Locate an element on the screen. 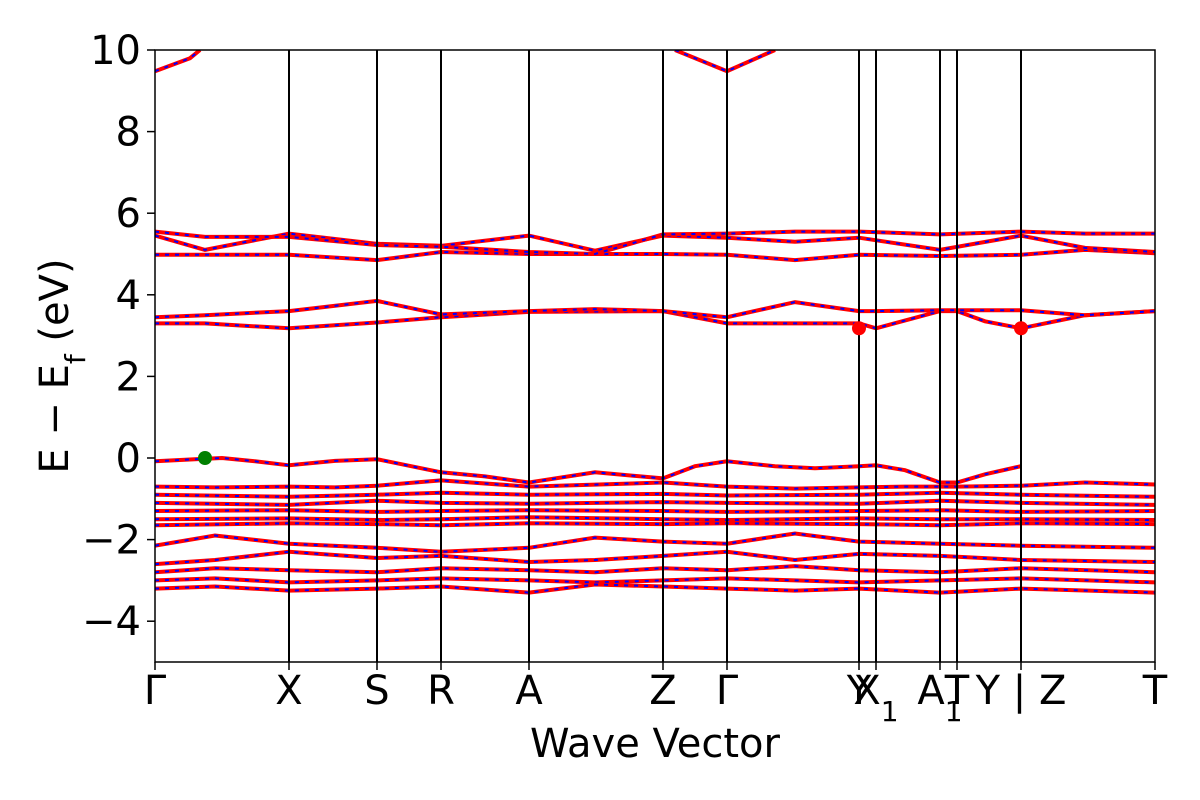 This screenshot has height=800, width=1200. x-axis-title: Wave Vector is located at coordinates (655, 744).